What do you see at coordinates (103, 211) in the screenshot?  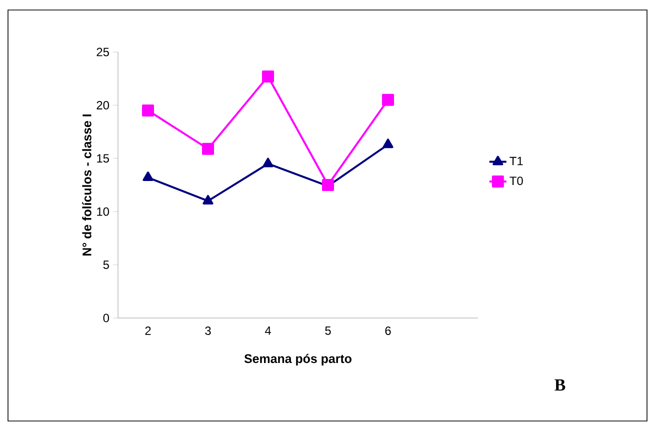 I see `y-tick-label: 10` at bounding box center [103, 211].